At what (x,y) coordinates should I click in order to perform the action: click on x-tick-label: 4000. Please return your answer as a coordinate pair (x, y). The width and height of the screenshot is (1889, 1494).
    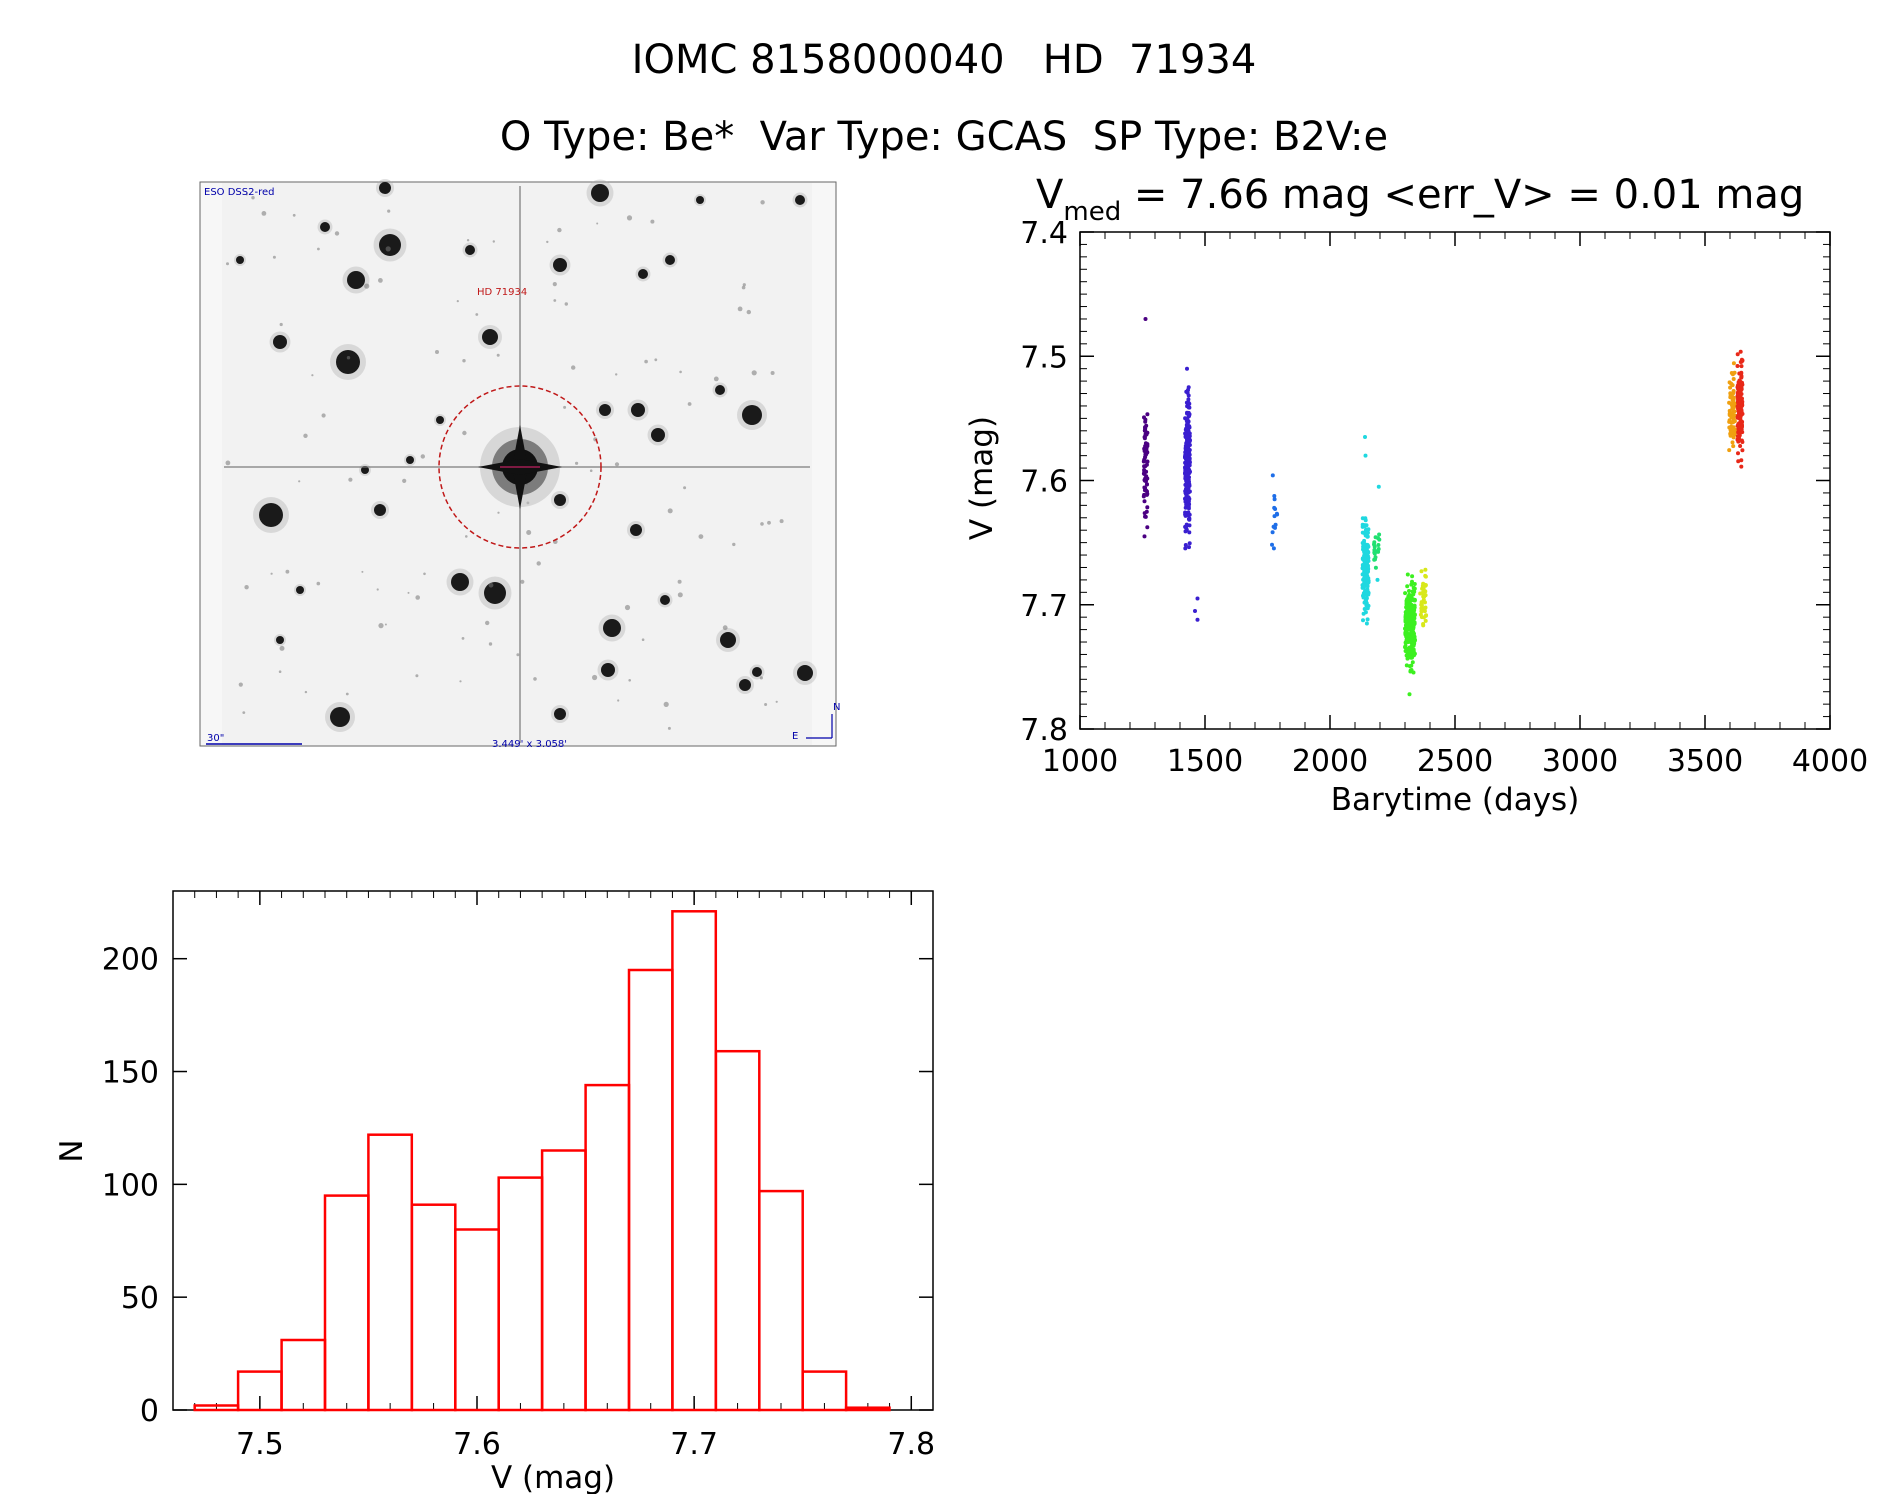
    Looking at the image, I should click on (1830, 761).